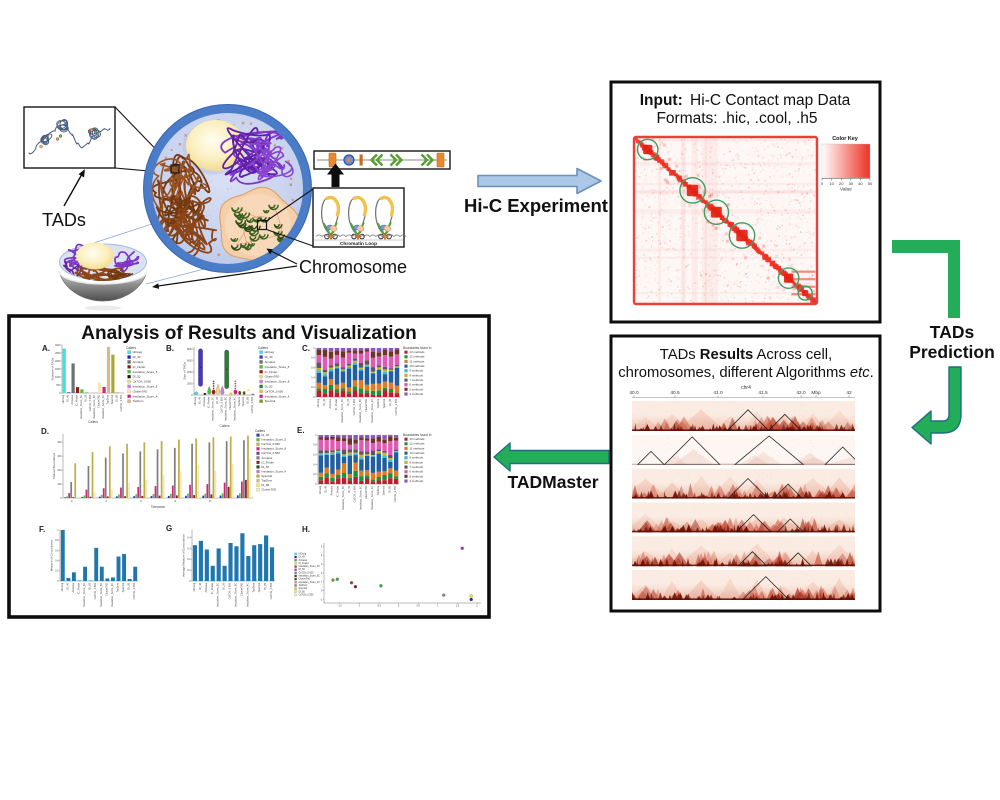  Describe the element at coordinates (417, 453) in the screenshot. I see `svg-text: 10 methods` at that location.